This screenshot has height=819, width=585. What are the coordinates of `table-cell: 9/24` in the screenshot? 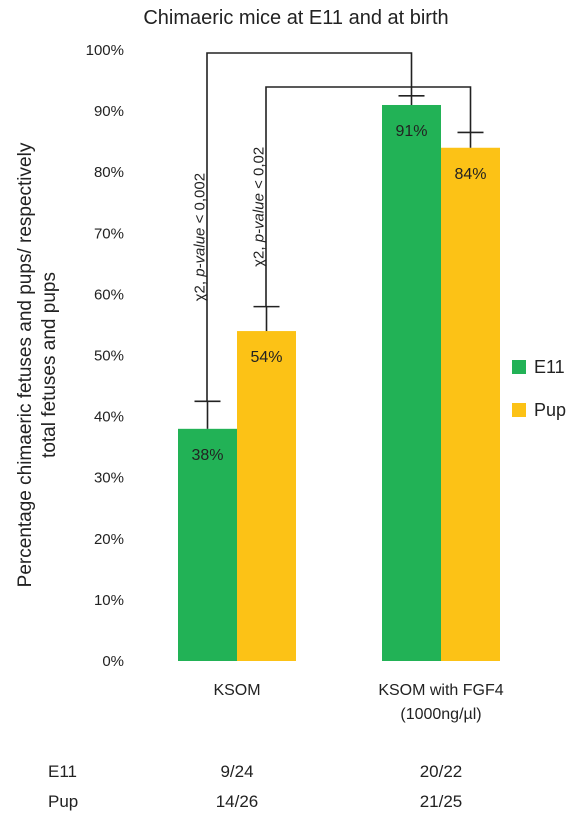 It's located at (236, 771).